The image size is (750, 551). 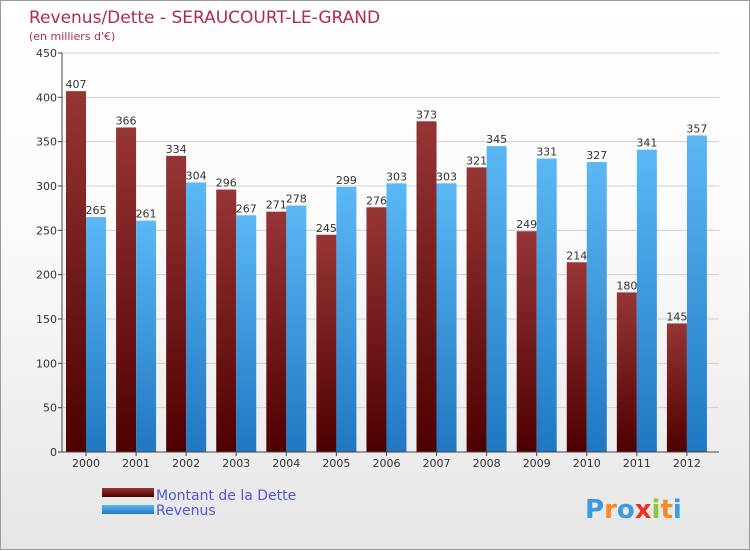 I want to click on legend: Montant de la Dette Revenus, so click(x=199, y=503).